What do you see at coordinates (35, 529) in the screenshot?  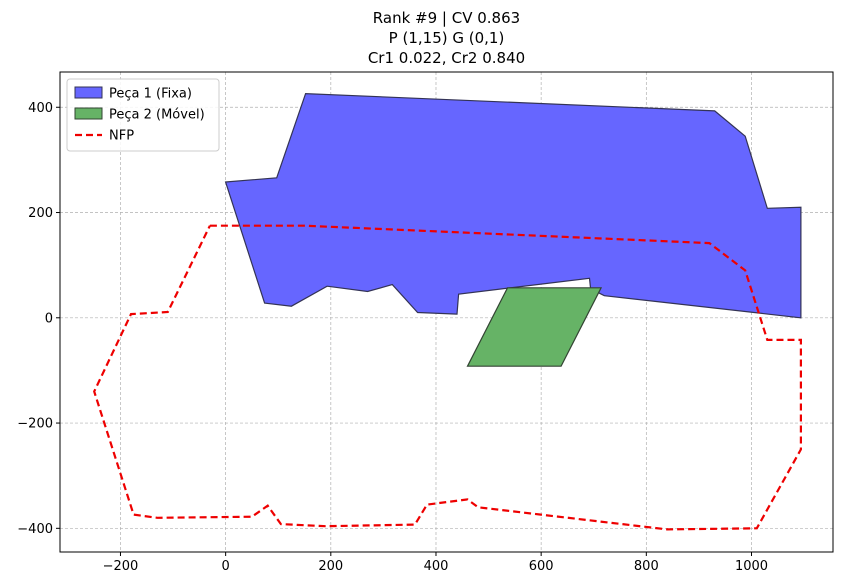 I see `y-tick-label-0: −400` at bounding box center [35, 529].